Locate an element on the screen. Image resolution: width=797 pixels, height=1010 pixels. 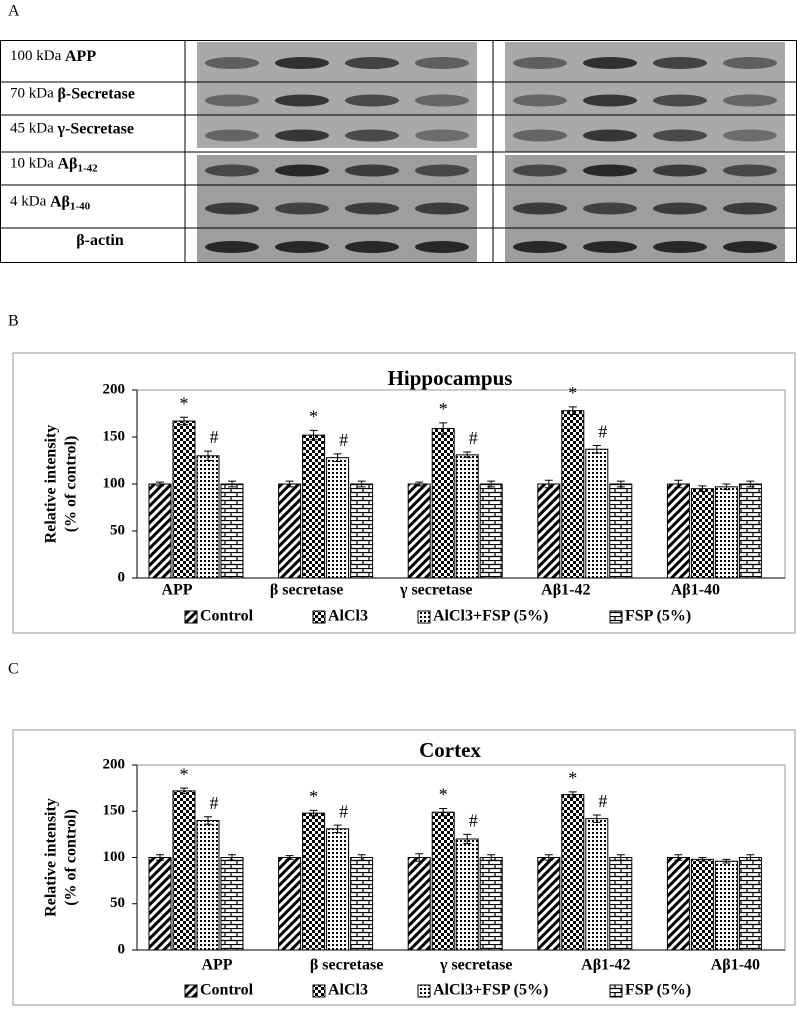
y-tick-label: 100 is located at coordinates (114, 857).